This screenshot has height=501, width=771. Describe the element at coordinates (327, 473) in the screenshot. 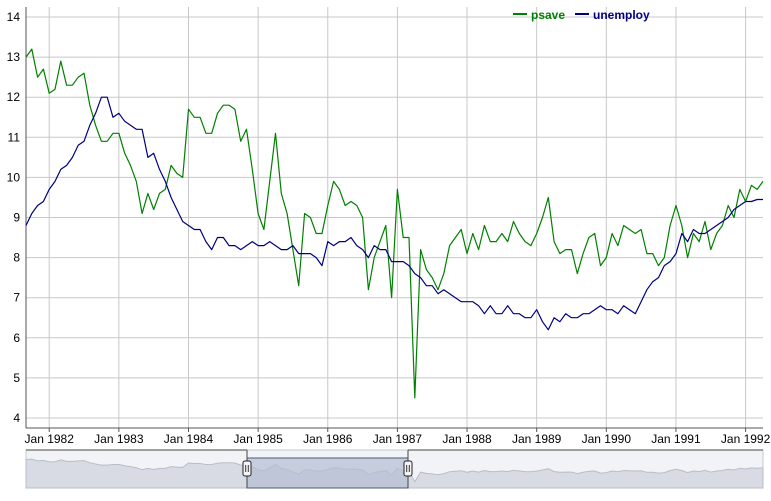

I see `navigator-selection` at that location.